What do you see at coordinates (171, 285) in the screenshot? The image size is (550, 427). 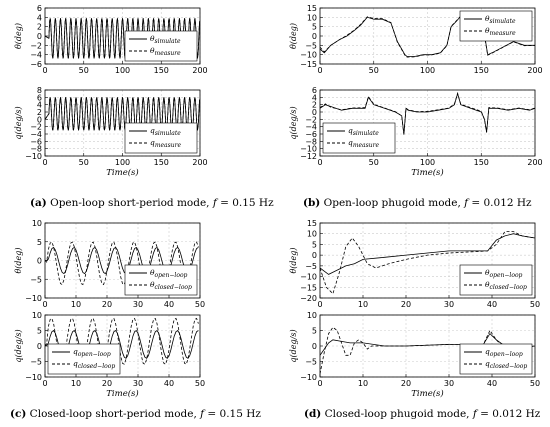 I see `legend-label: θclosed−loop` at bounding box center [171, 285].